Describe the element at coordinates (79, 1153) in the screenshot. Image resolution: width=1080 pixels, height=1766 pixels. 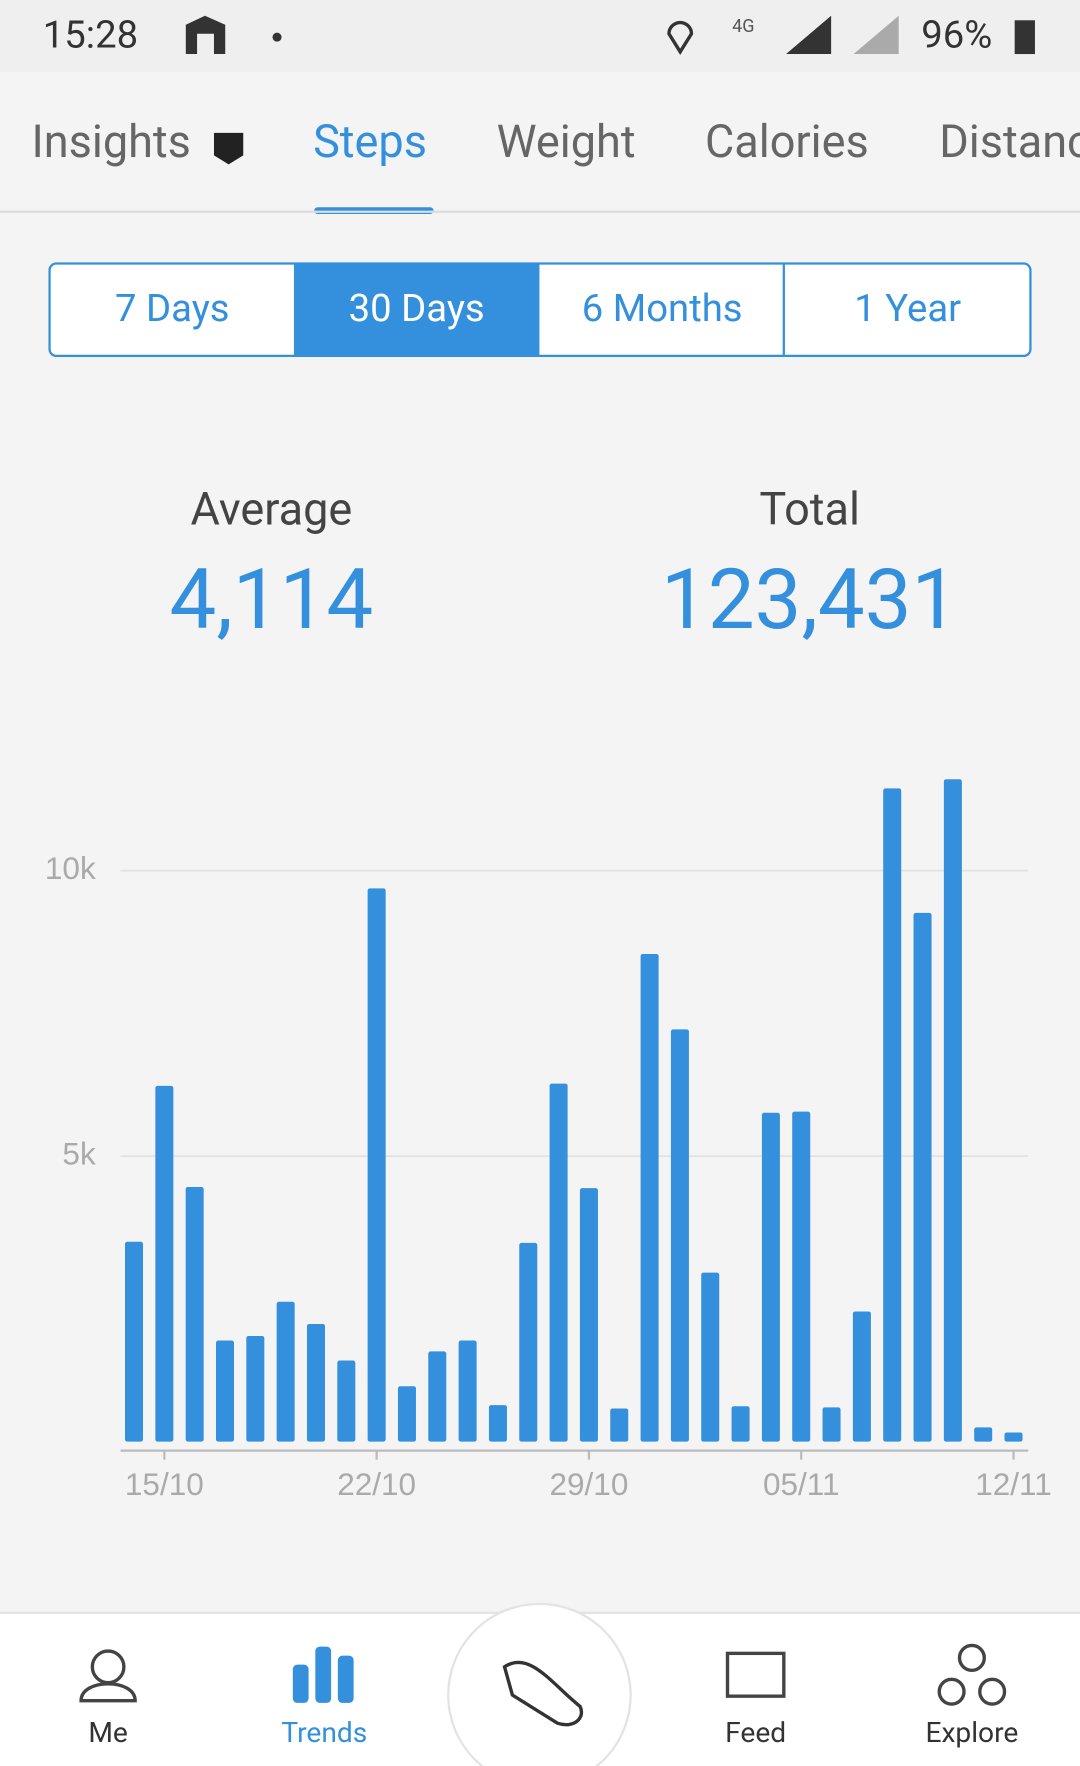
I see `y-tick-label: 5k` at that location.